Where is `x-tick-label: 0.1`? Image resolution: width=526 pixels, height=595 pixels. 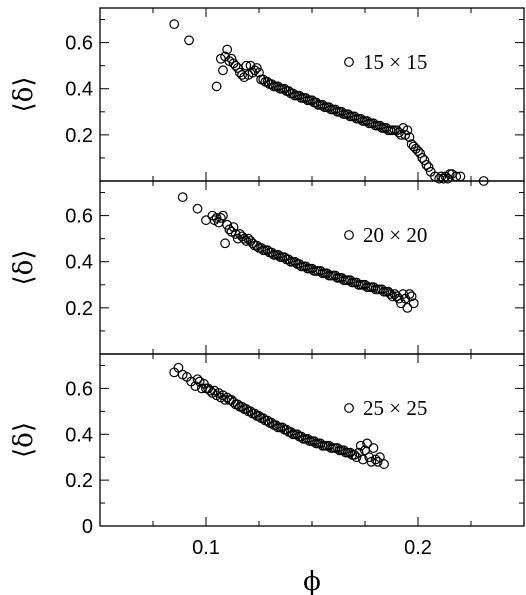 x-tick-label: 0.1 is located at coordinates (206, 548).